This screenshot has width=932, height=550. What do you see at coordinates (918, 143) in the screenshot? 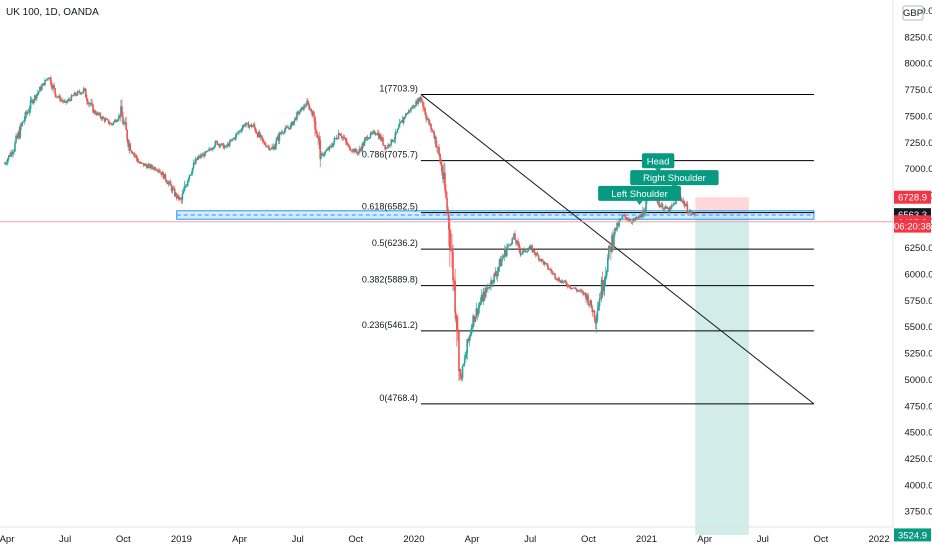
I see `price-tick-label: 7250.0` at bounding box center [918, 143].